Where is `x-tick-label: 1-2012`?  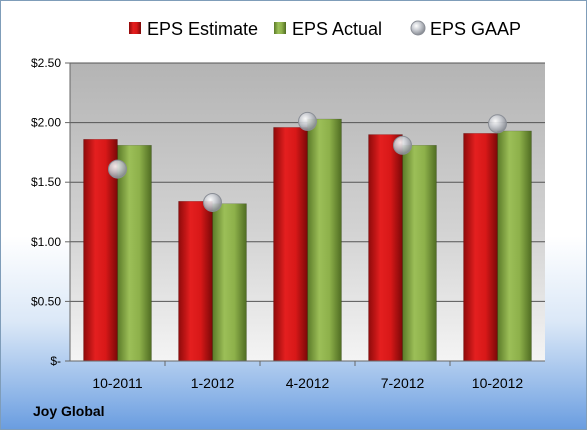 x-tick-label: 1-2012 is located at coordinates (213, 383).